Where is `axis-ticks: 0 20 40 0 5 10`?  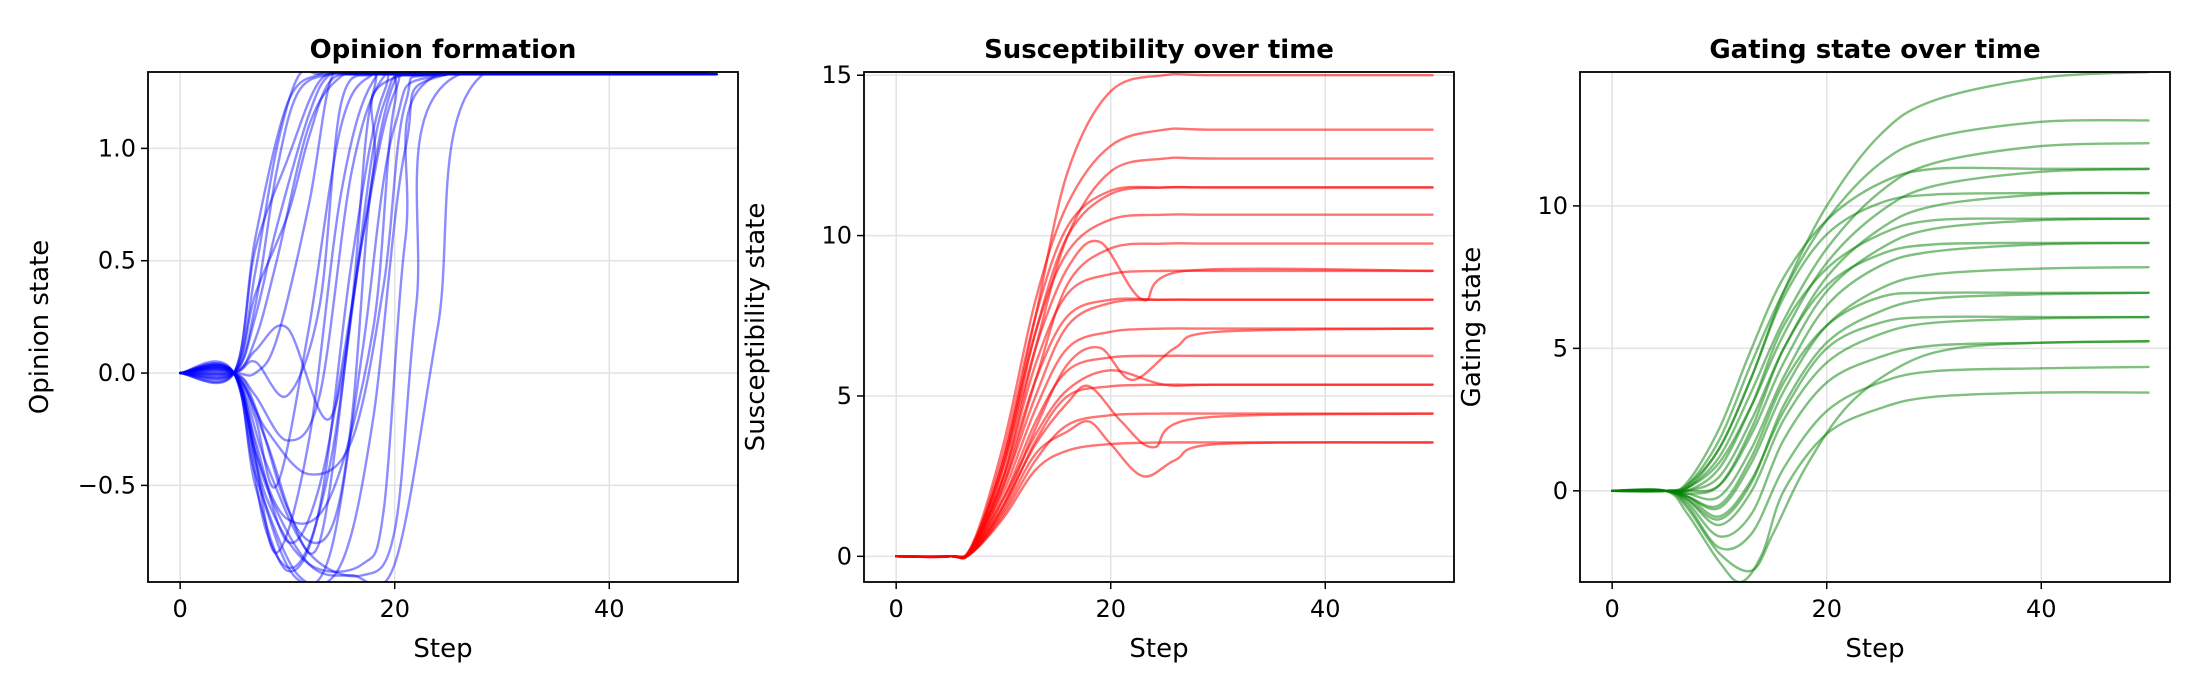
axis-ticks: 0 20 40 0 5 10 is located at coordinates (1796, 407).